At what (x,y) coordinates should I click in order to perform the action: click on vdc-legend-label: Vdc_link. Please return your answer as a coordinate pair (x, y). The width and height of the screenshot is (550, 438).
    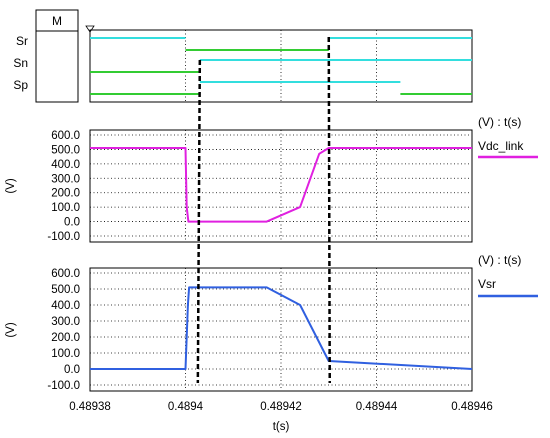
    Looking at the image, I should click on (501, 146).